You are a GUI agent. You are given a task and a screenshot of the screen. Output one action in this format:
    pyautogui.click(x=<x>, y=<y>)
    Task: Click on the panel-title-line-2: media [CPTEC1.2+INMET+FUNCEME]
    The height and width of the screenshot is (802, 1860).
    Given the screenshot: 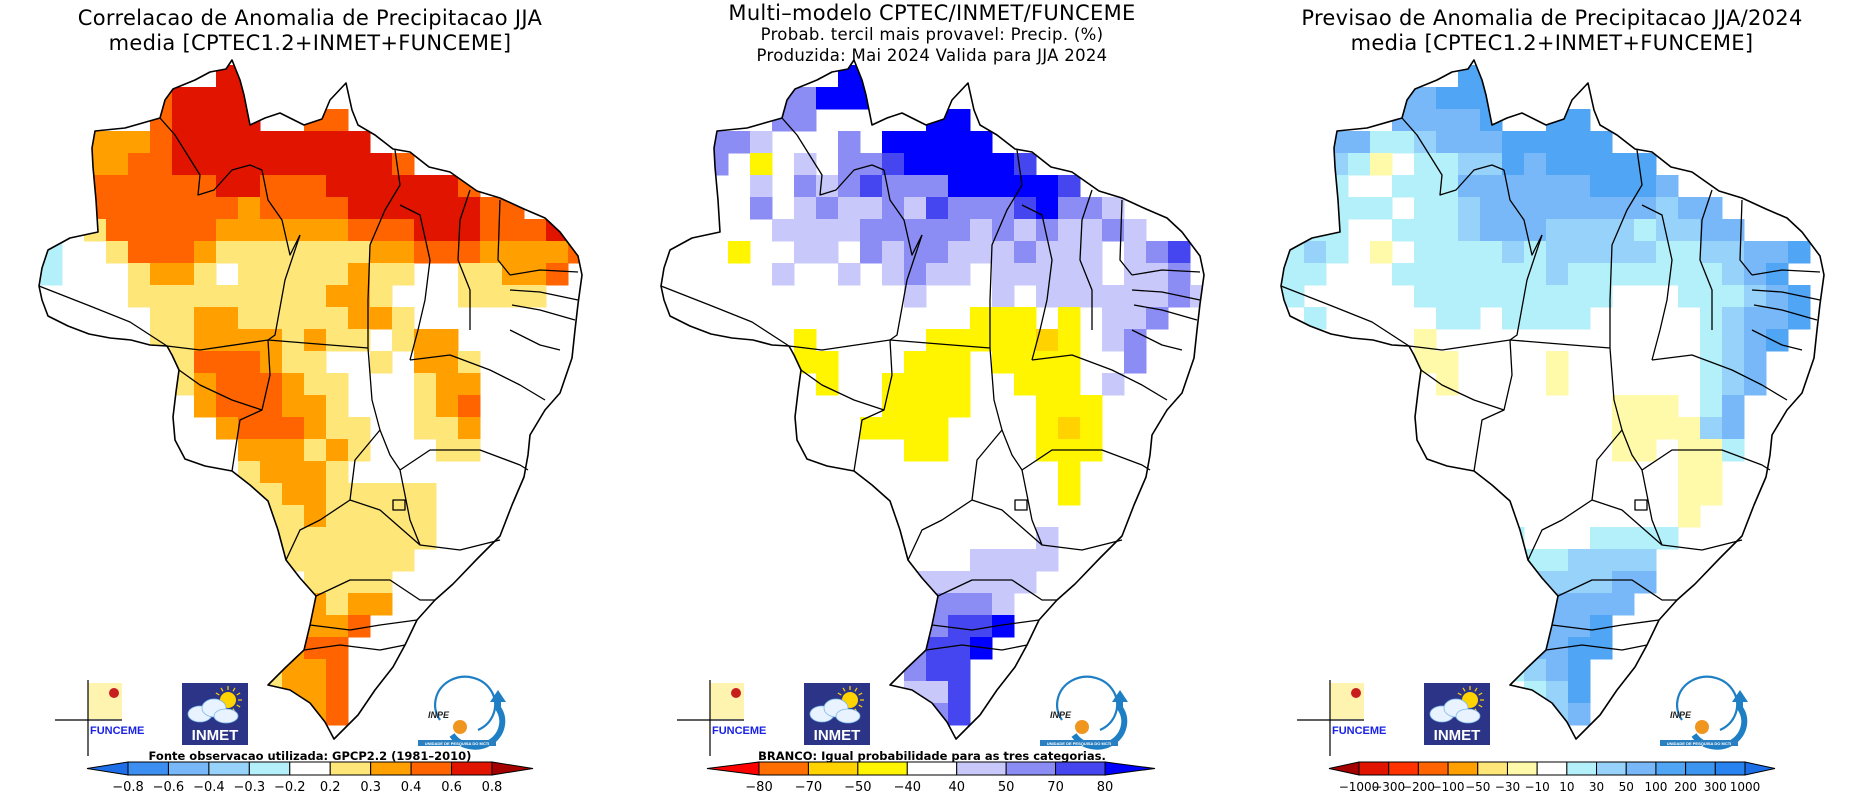 What is the action you would take?
    pyautogui.click(x=1552, y=43)
    